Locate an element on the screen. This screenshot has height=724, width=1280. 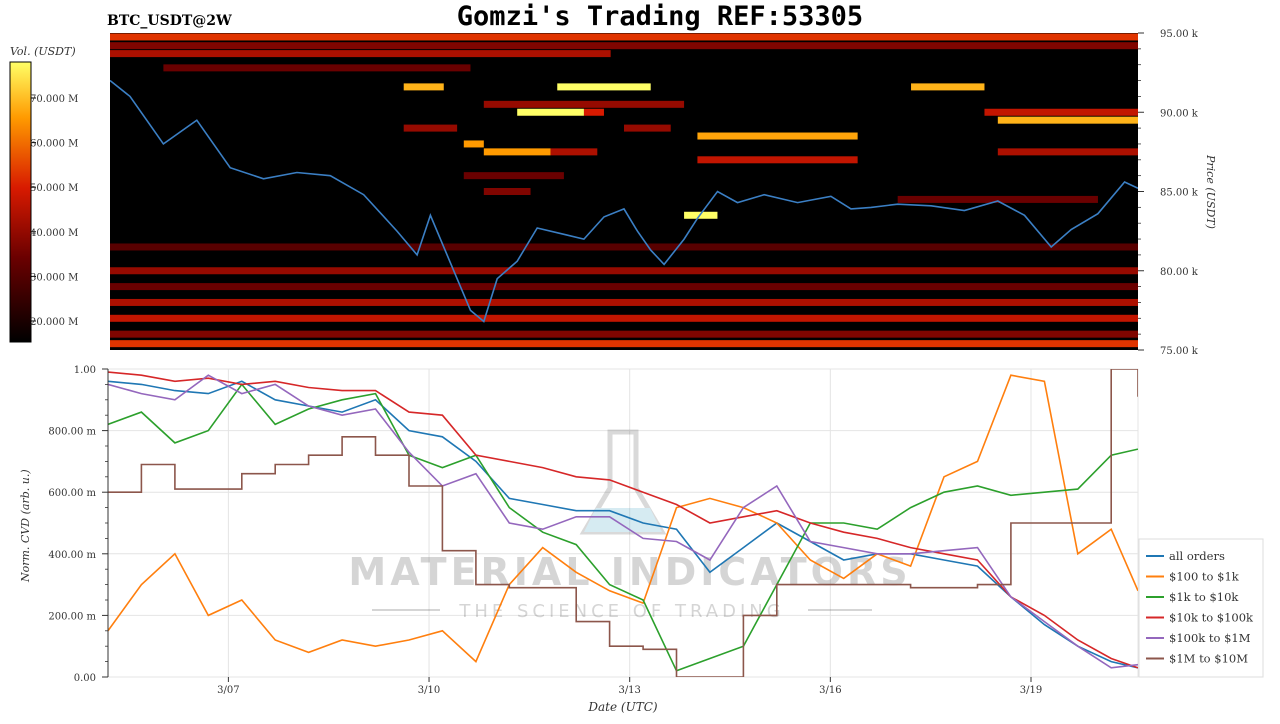
chart-title: Gomzi's Trading REF:53305 is located at coordinates (660, 16).